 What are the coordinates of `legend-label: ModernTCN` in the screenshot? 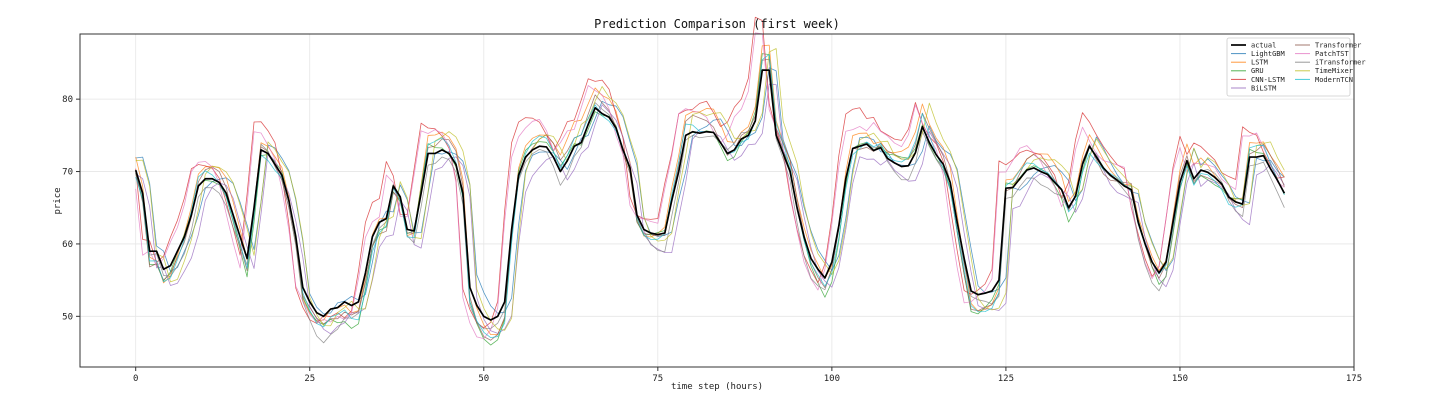 It's located at (1334, 80).